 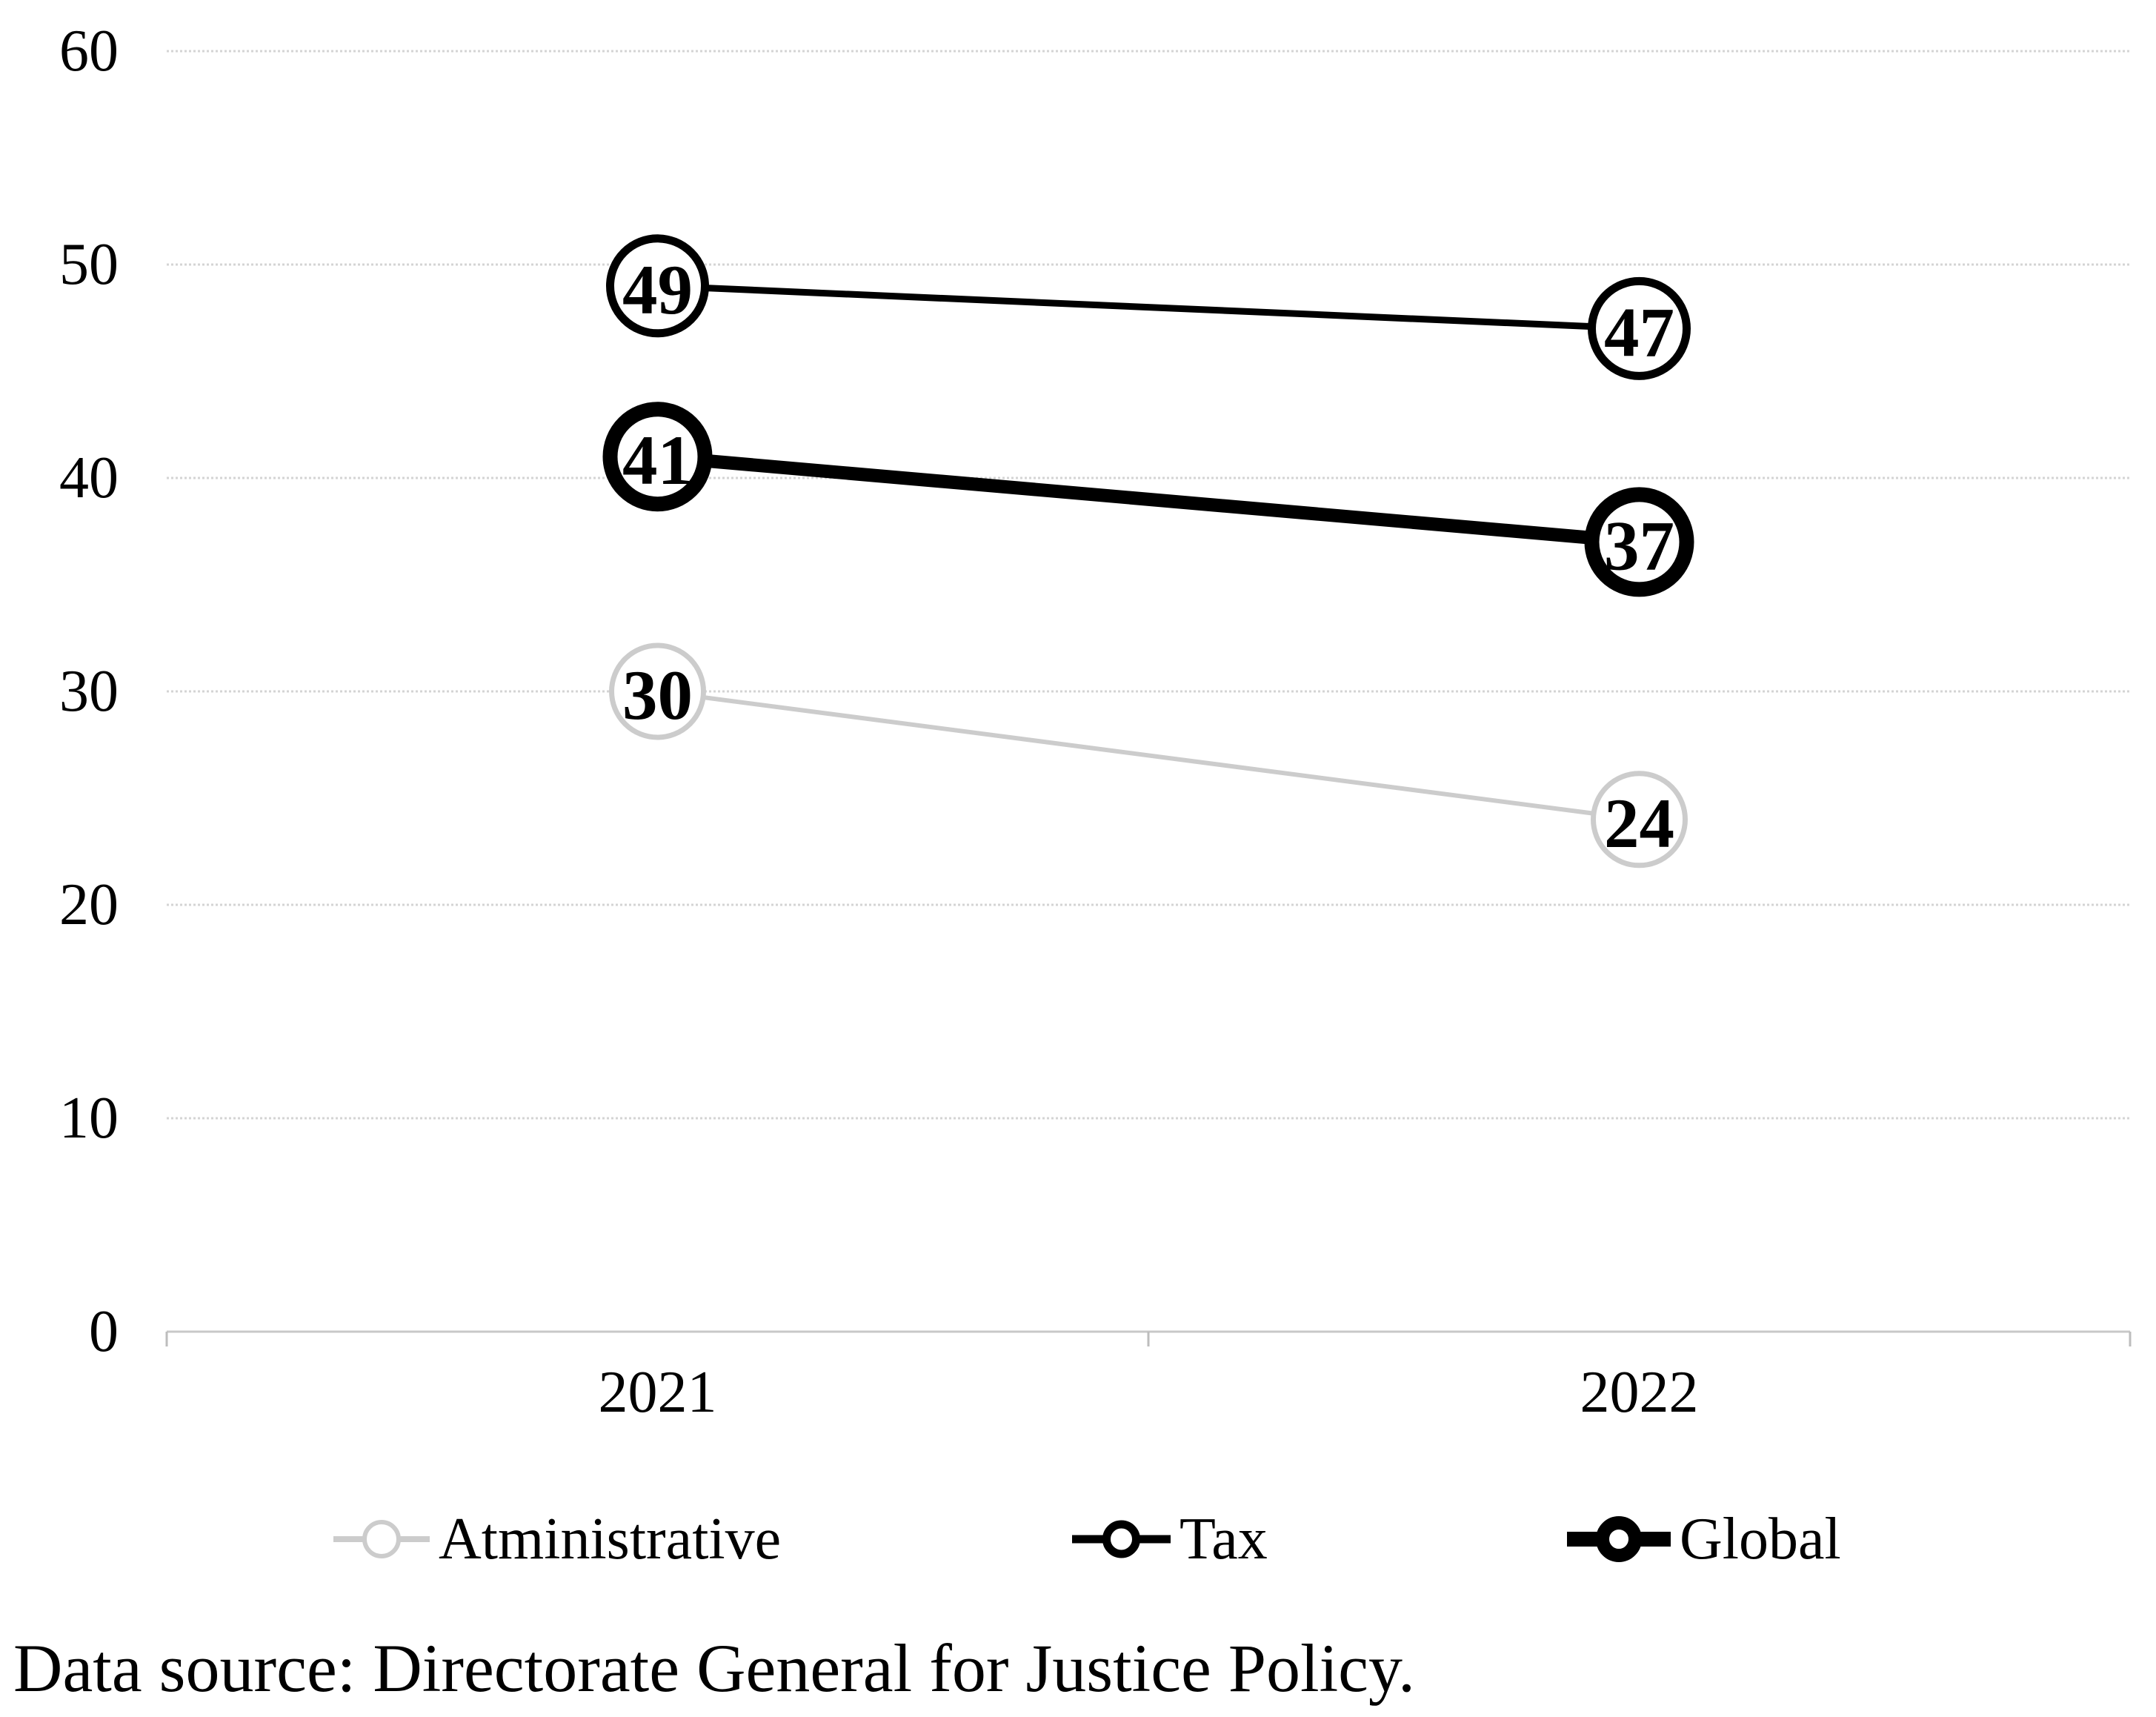 What do you see at coordinates (658, 1392) in the screenshot?
I see `x-tick-label-2021: 2021` at bounding box center [658, 1392].